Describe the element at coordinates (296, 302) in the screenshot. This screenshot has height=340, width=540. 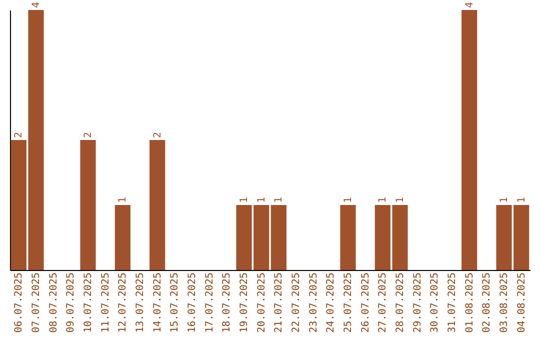
I see `x-tick-label: 22.07.2025` at that location.